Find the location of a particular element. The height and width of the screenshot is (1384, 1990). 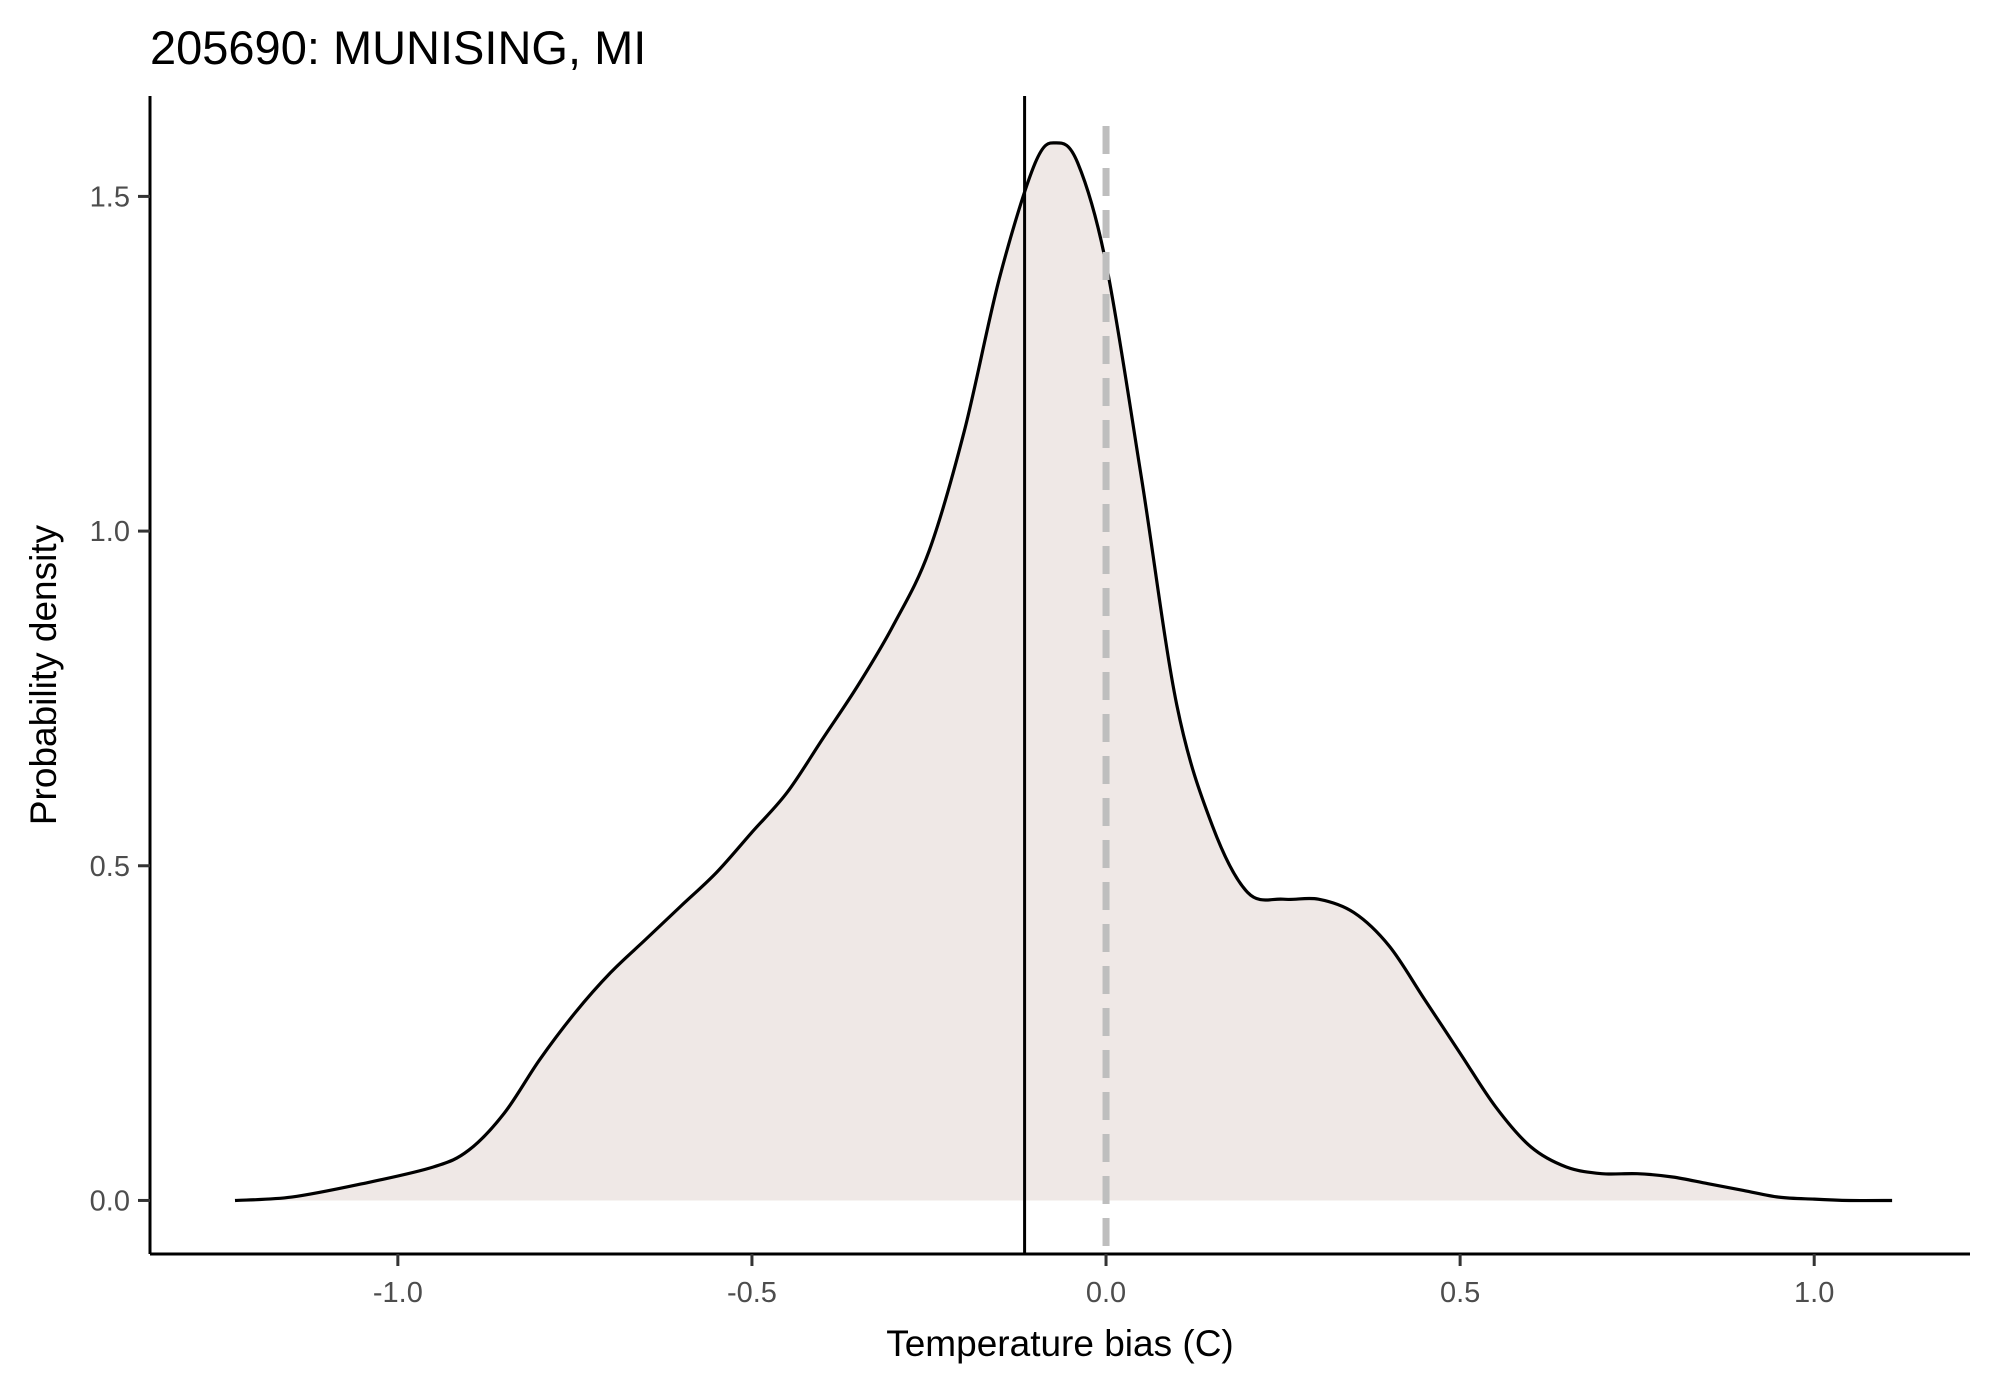

x-axis-ticks: -1.0 -0.5 0.0 0.5 1.0 is located at coordinates (1103, 1281).